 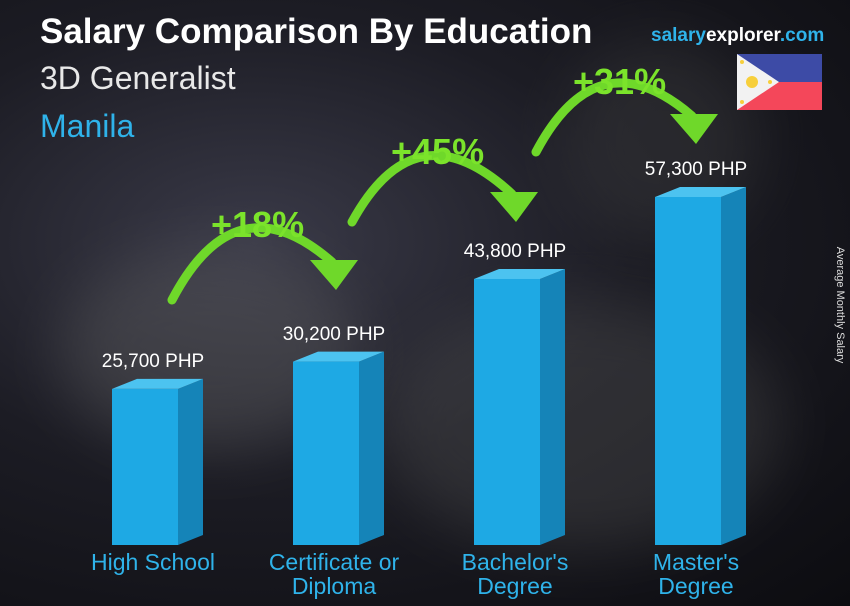 What do you see at coordinates (138, 78) in the screenshot?
I see `job-title: 3D Generalist` at bounding box center [138, 78].